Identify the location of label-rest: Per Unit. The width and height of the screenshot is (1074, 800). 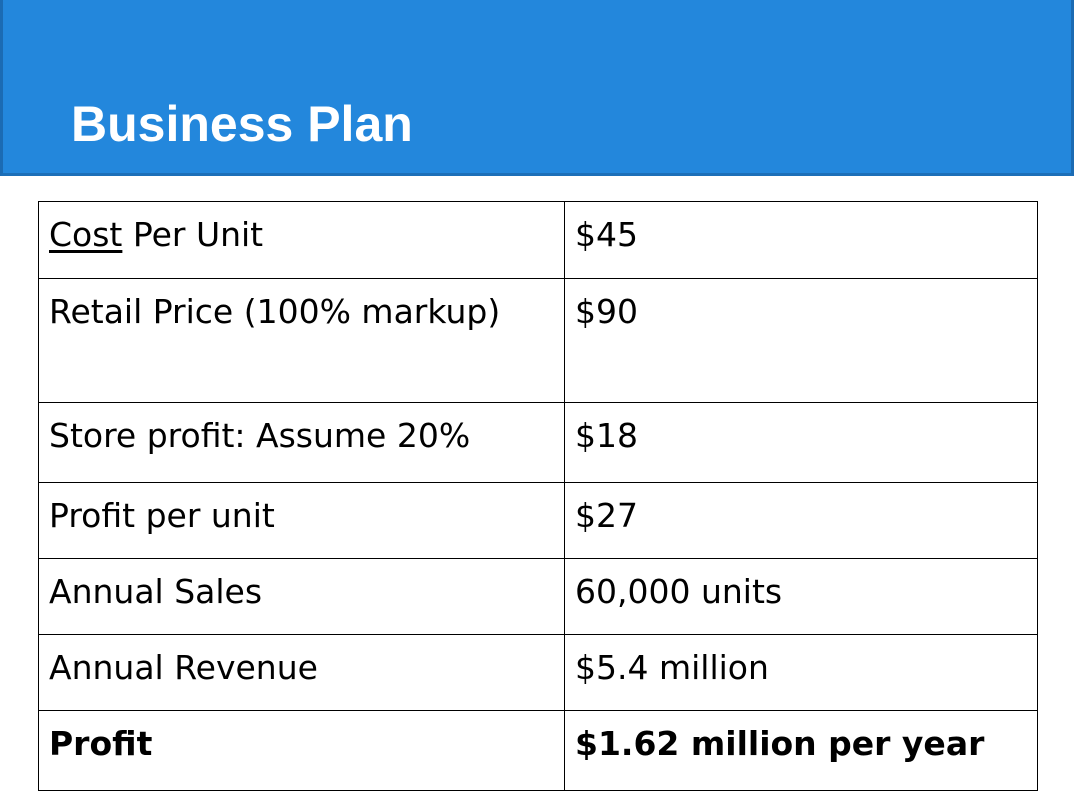
(193, 234).